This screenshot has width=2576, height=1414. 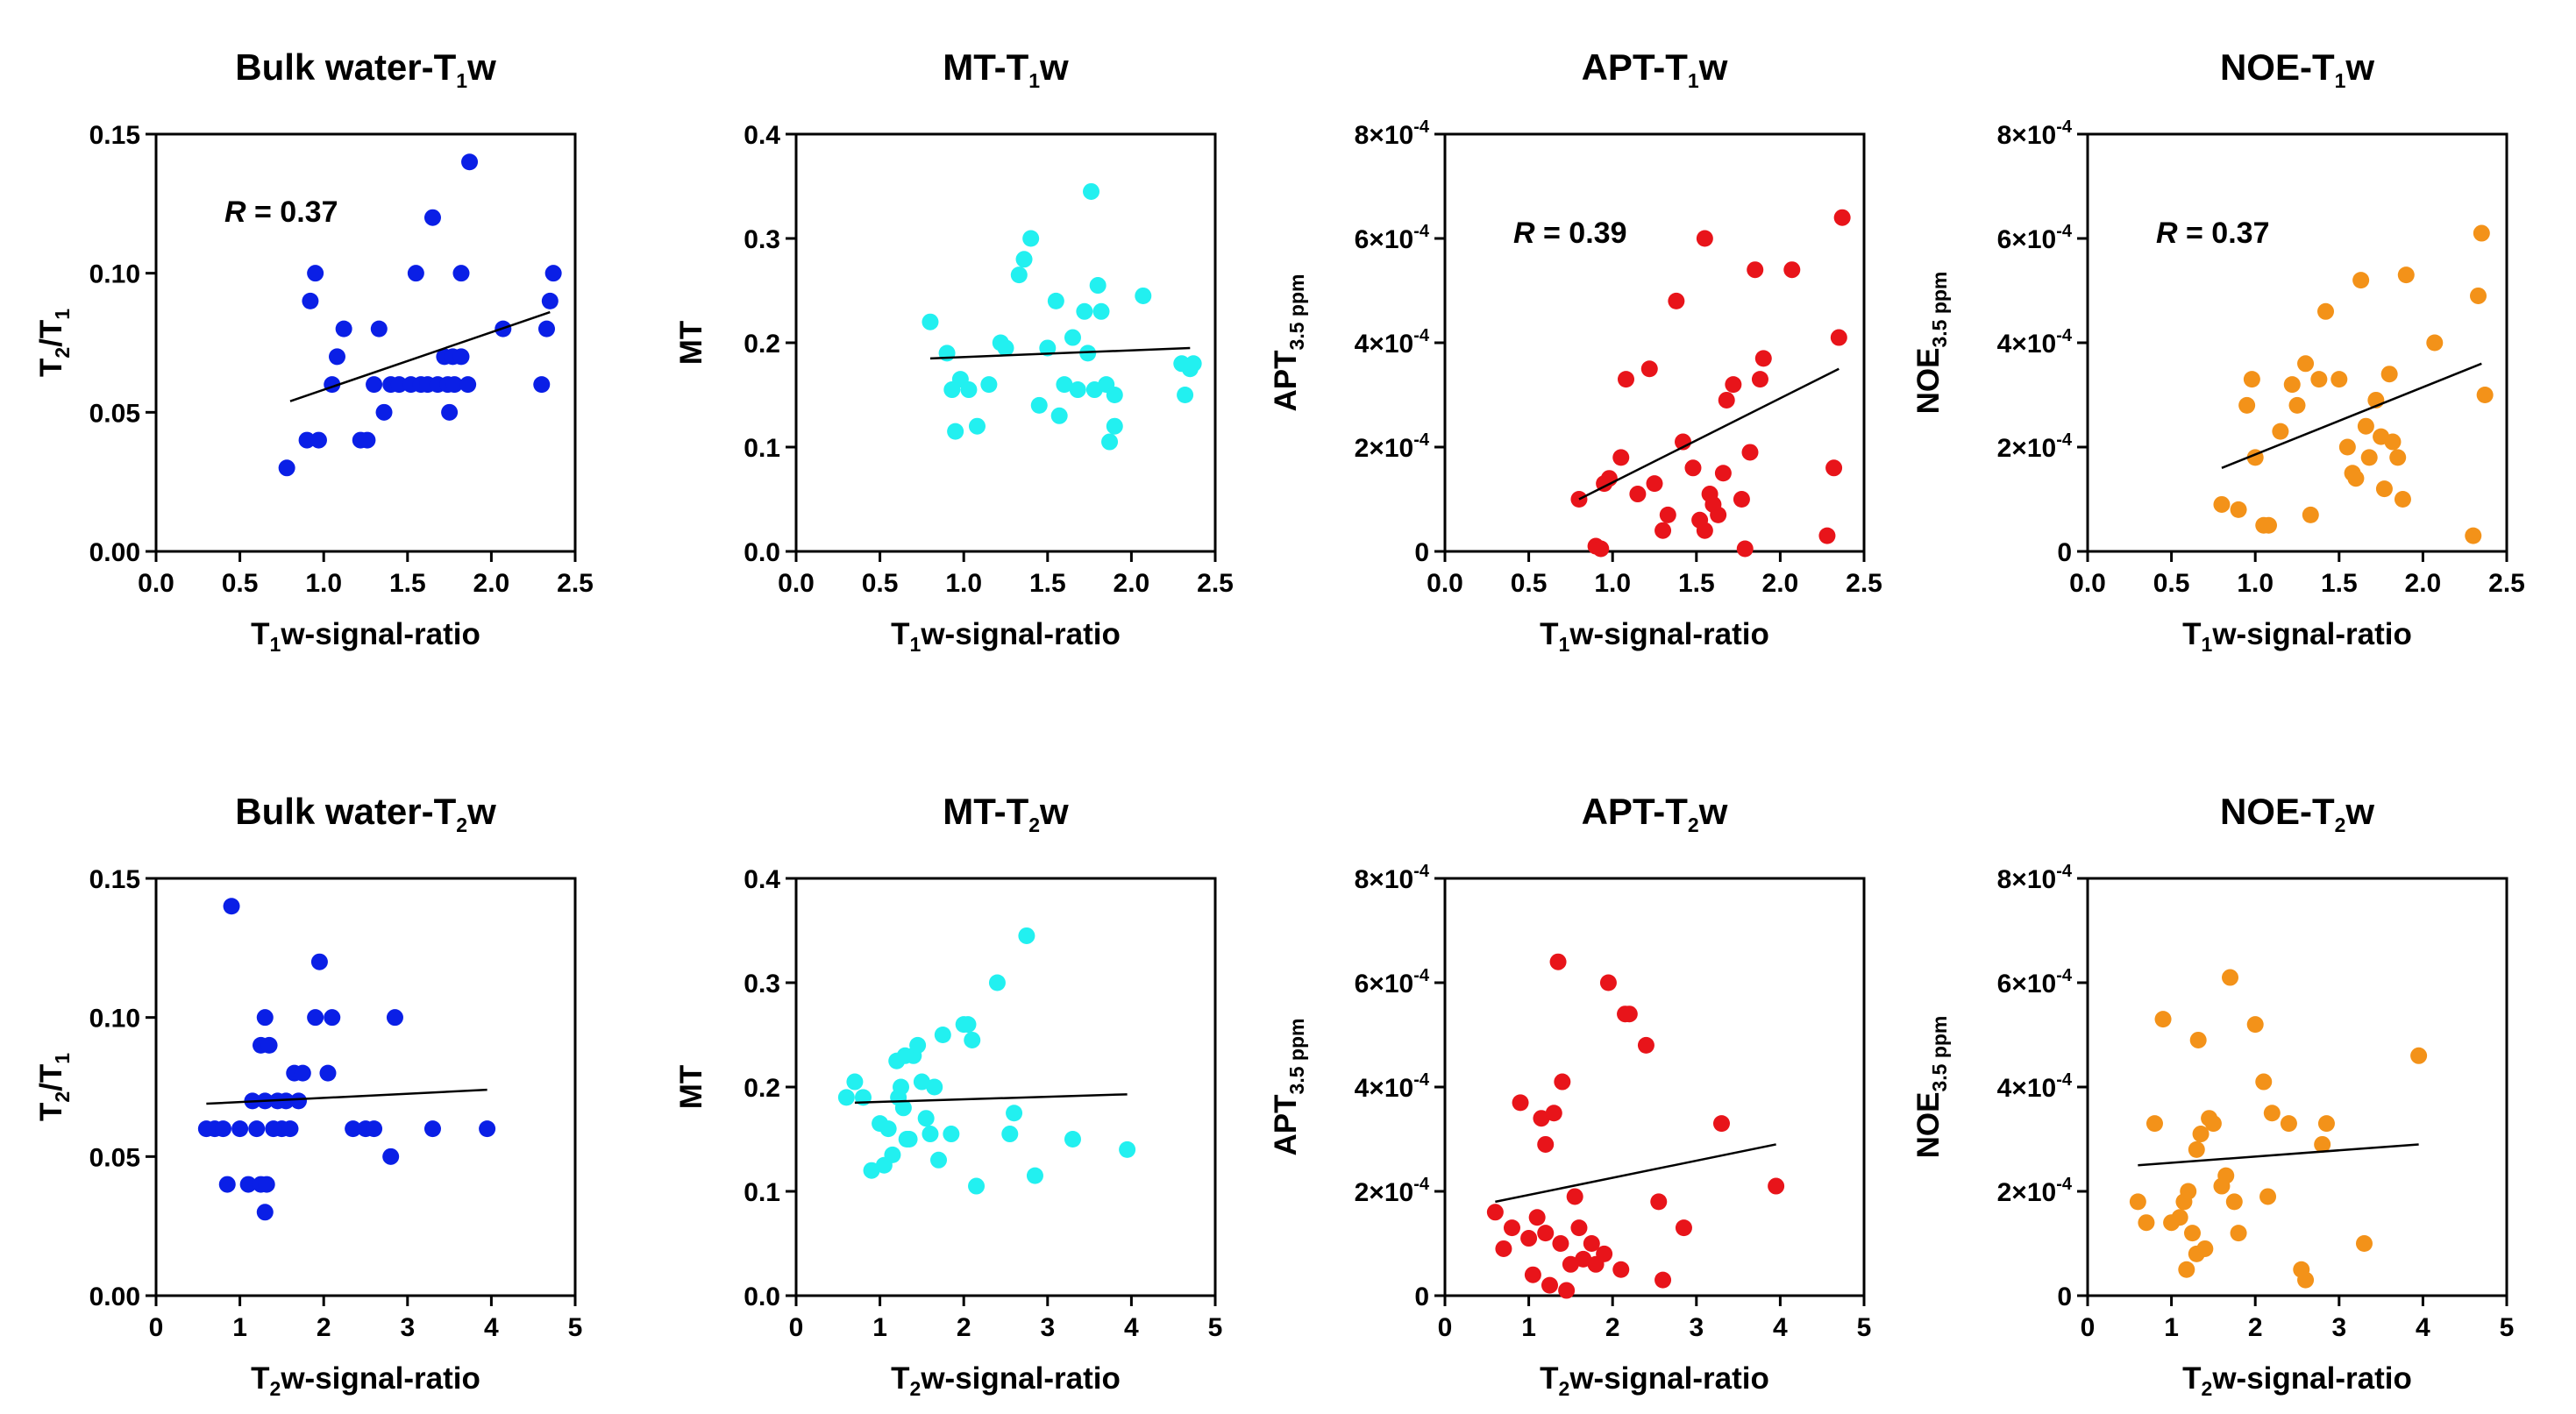 I want to click on y-tick-label: 6×10⁻⁴, so click(x=1392, y=982).